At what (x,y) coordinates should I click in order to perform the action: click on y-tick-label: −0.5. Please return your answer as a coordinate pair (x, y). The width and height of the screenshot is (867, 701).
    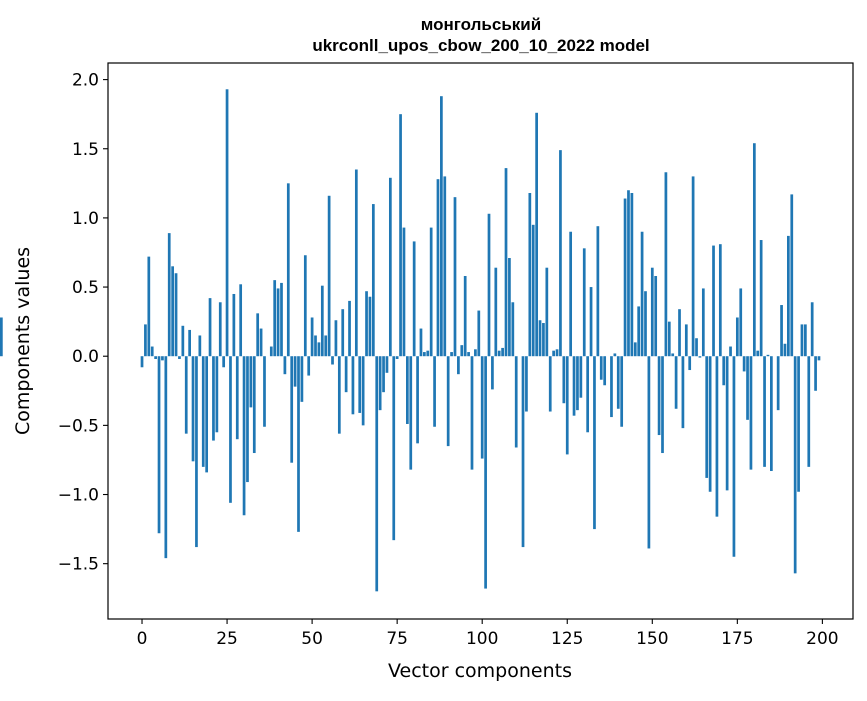
    Looking at the image, I should click on (78, 426).